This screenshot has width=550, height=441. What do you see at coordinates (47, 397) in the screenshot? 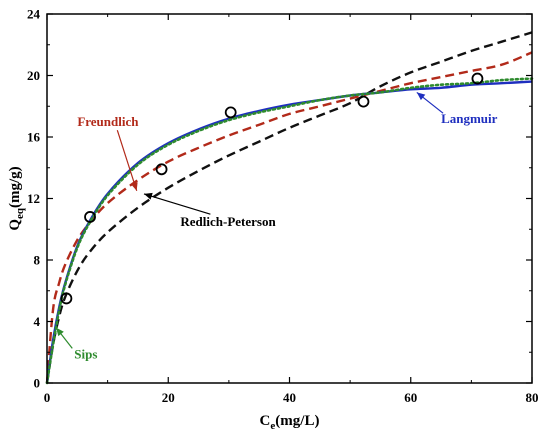
I see `x-tick-label: 0` at bounding box center [47, 397].